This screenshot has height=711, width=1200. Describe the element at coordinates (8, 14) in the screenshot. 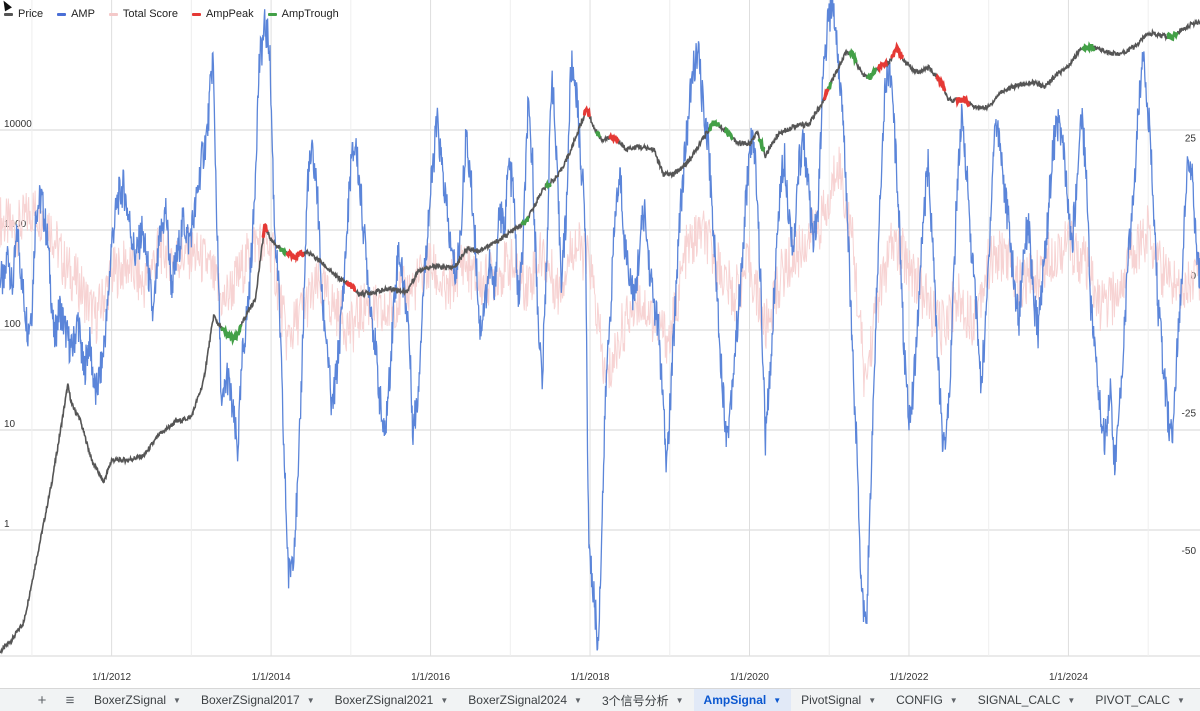

I see `legend-swatch-price` at that location.